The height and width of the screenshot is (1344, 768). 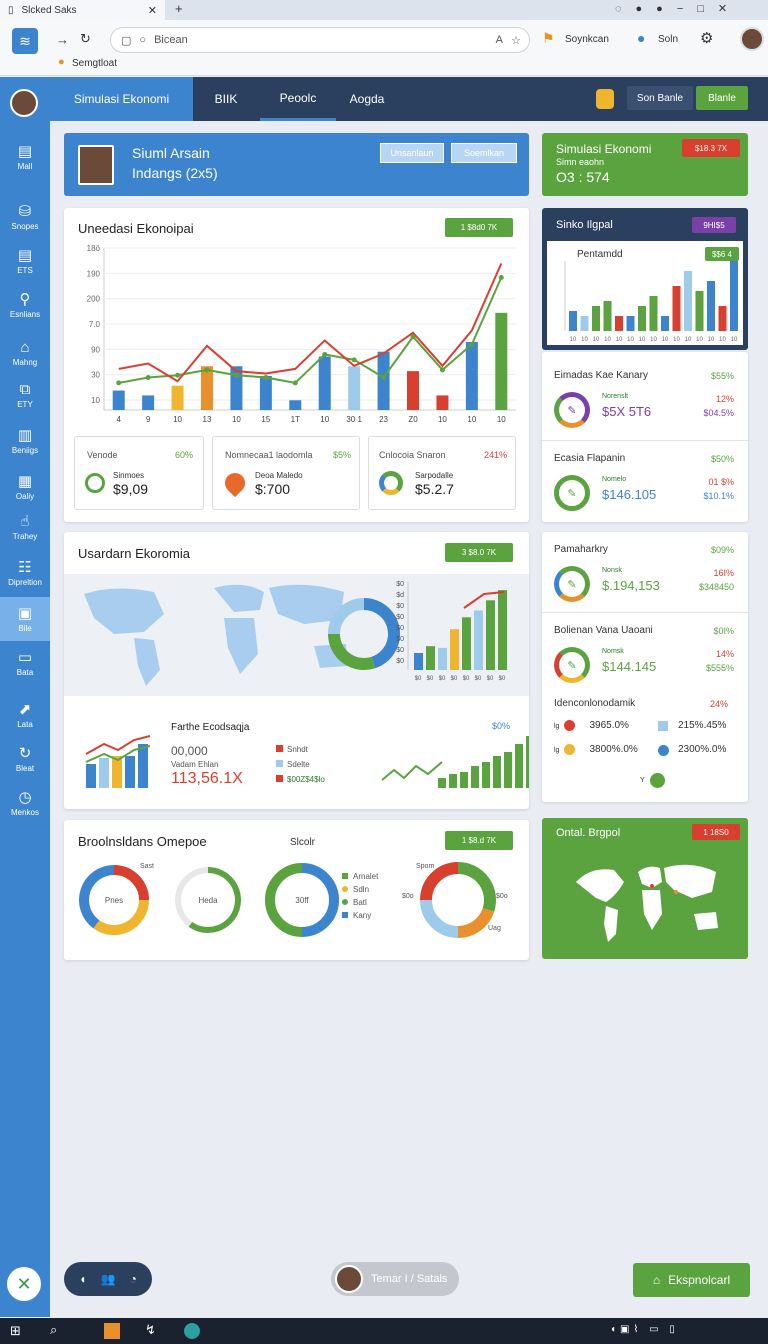 What do you see at coordinates (108, 1279) in the screenshot?
I see `toolbar-users-icon: 👥` at bounding box center [108, 1279].